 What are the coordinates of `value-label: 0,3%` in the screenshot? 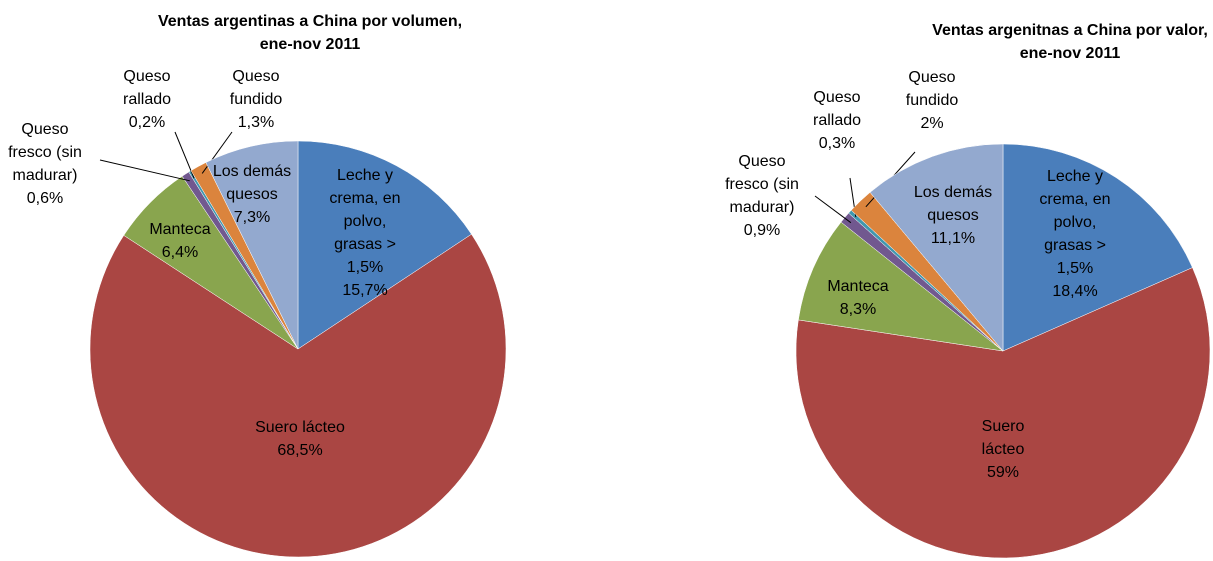 It's located at (837, 143).